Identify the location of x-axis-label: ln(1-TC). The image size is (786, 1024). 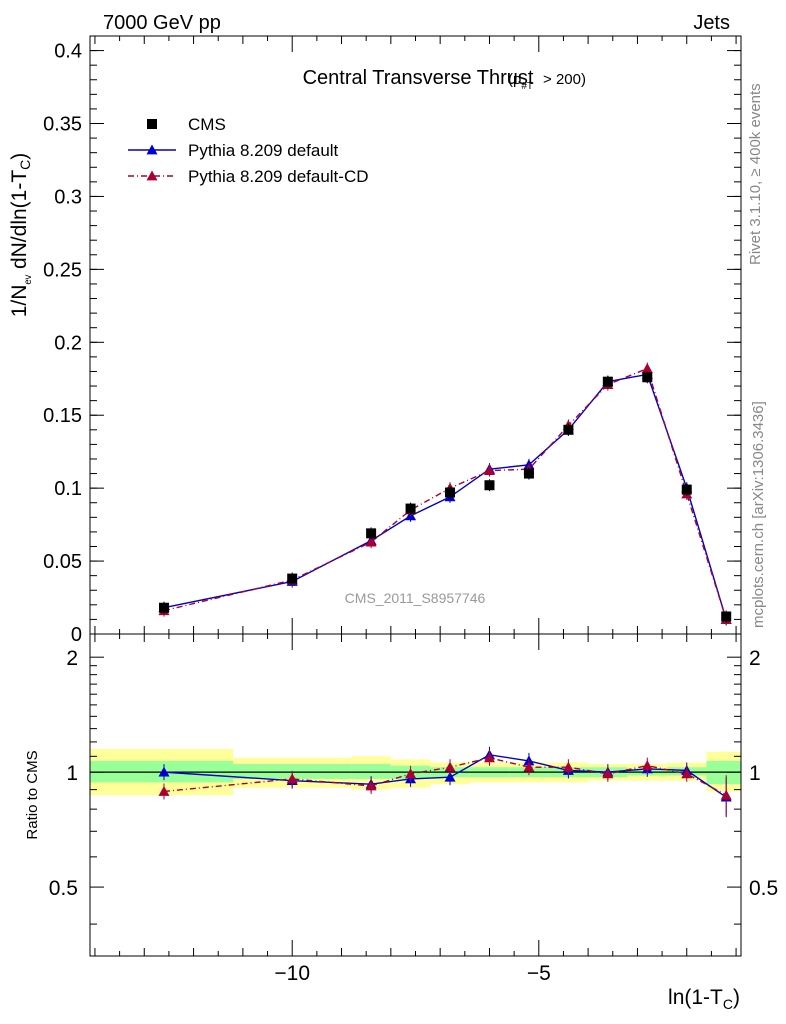
(704, 999).